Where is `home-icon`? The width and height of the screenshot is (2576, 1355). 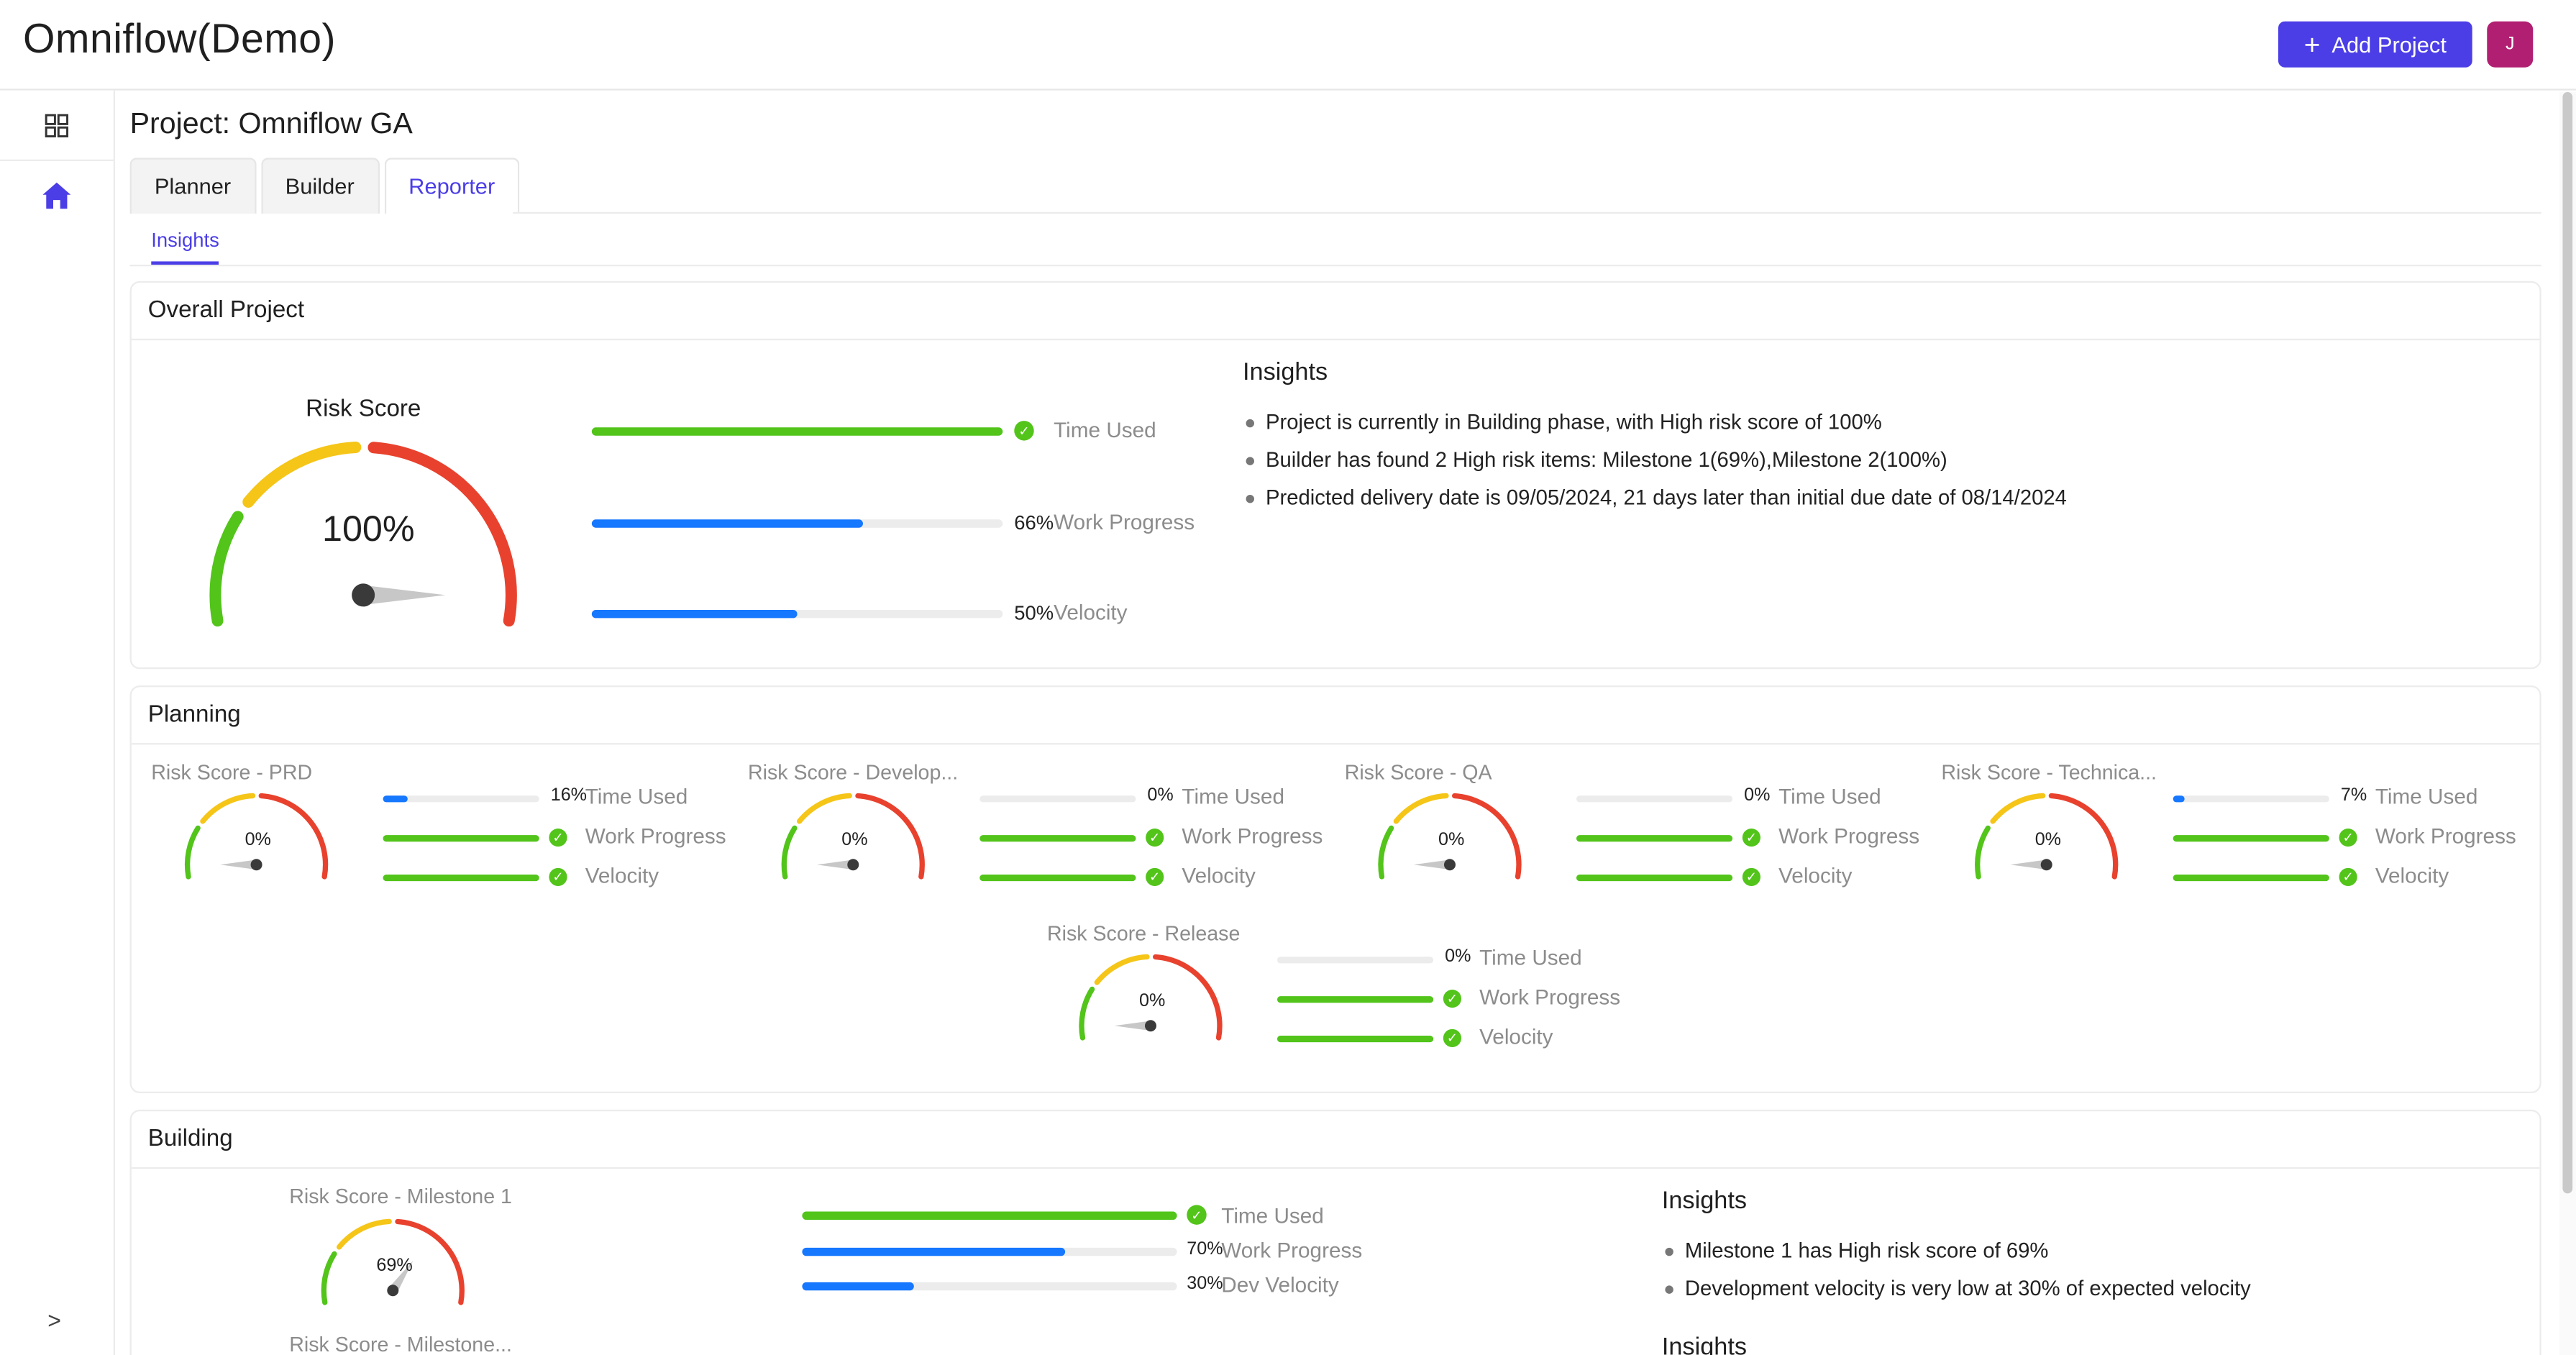 home-icon is located at coordinates (56, 195).